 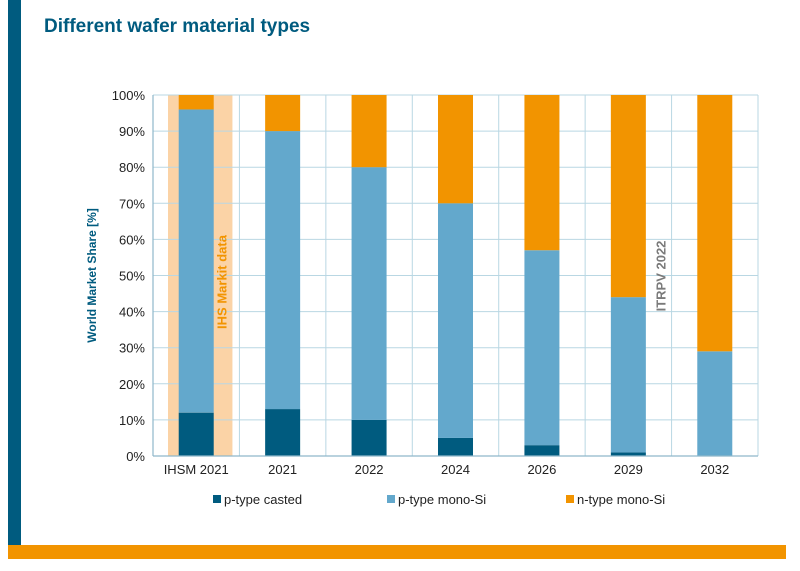 I want to click on y-axis-label: World Market Share [%], so click(x=92, y=275).